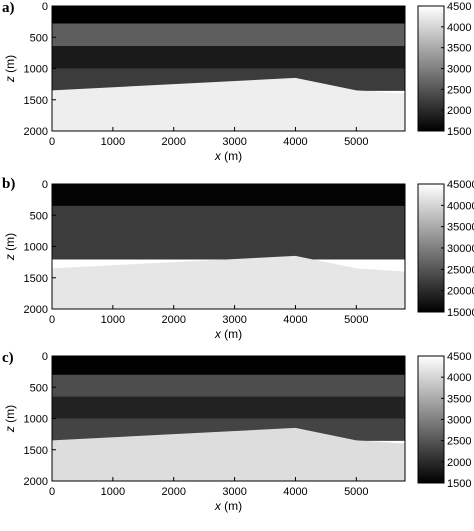 This screenshot has height=531, width=474. Describe the element at coordinates (460, 228) in the screenshot. I see `colorbar-tick-label: 35000` at that location.